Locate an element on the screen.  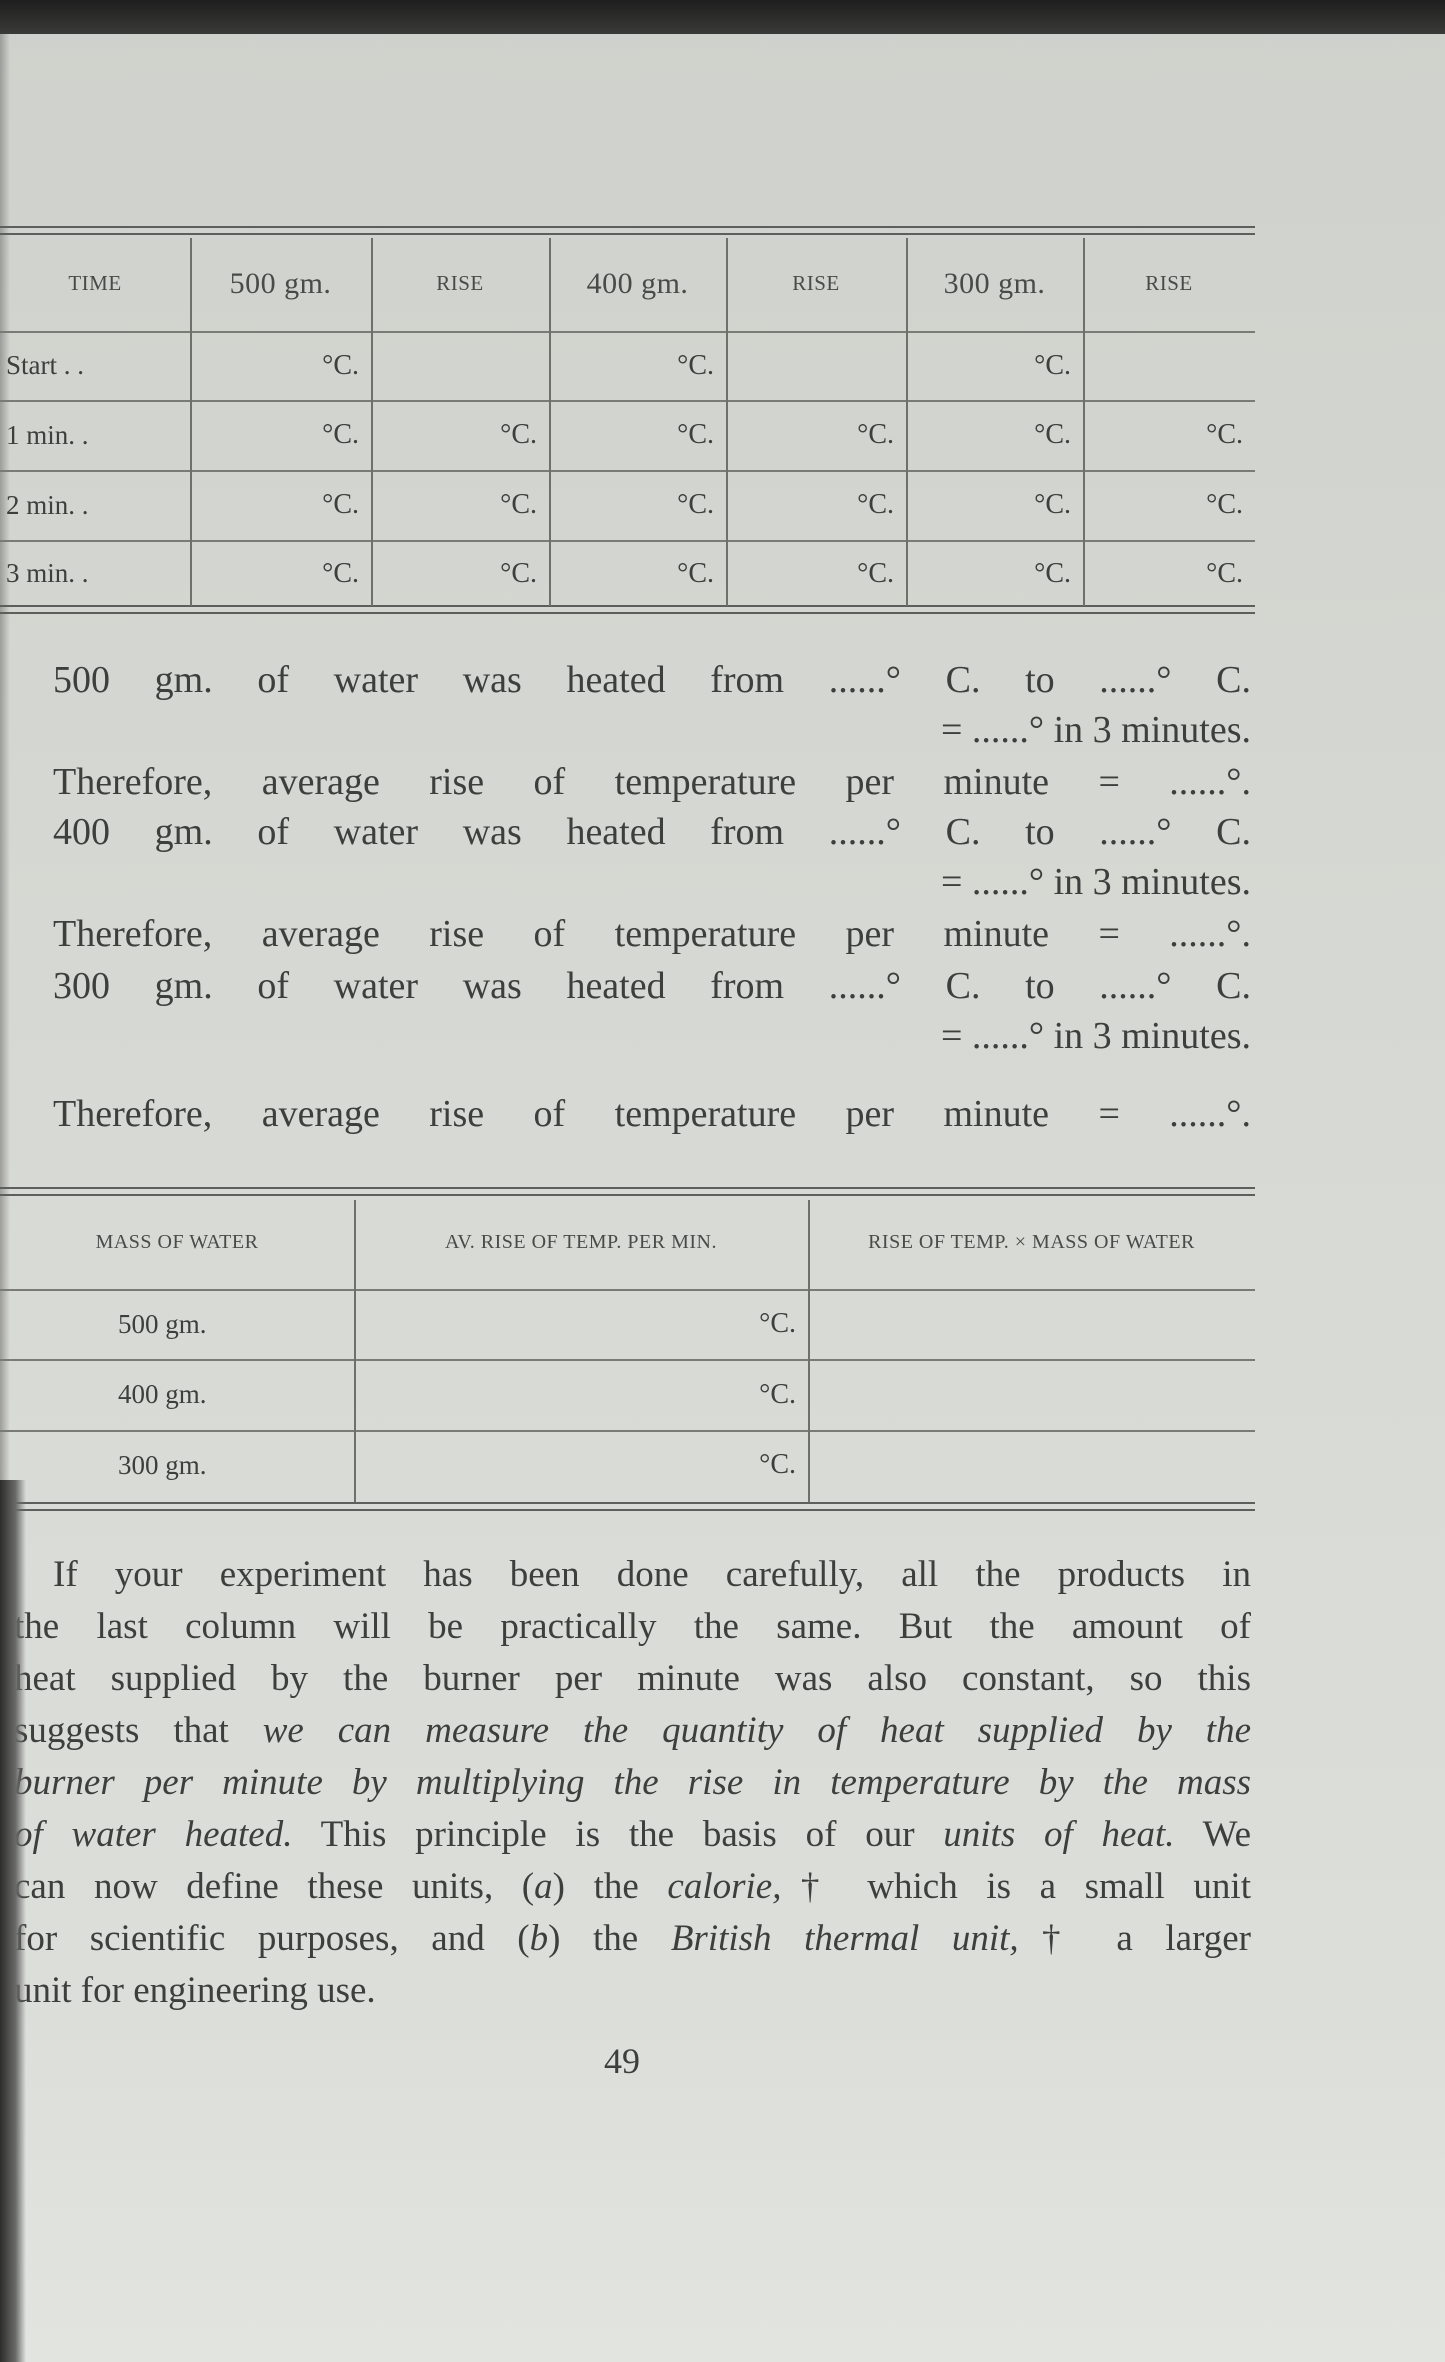
text-run: for scientific purposes, and ( is located at coordinates (272, 1938).